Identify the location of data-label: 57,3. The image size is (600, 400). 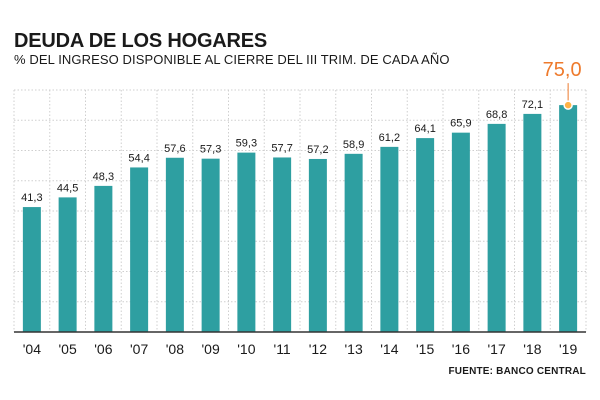
(210, 150).